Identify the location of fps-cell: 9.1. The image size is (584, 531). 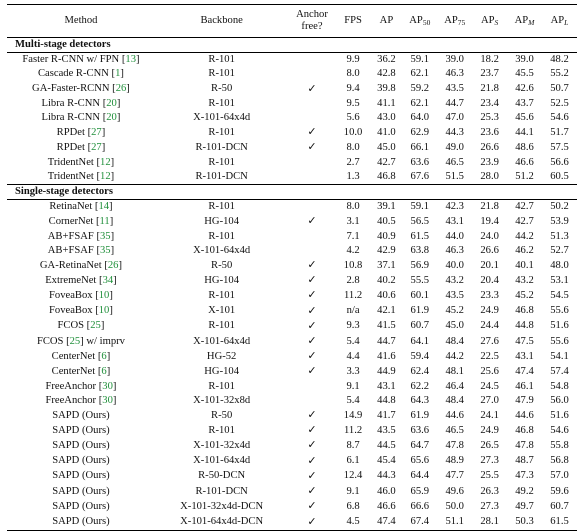
(353, 386).